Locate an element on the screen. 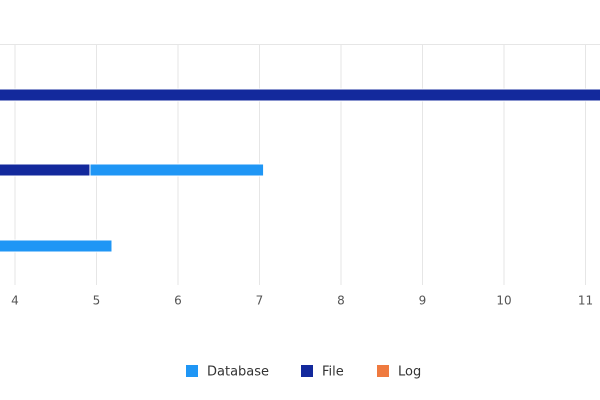  x-tick-label: 7 is located at coordinates (260, 301).